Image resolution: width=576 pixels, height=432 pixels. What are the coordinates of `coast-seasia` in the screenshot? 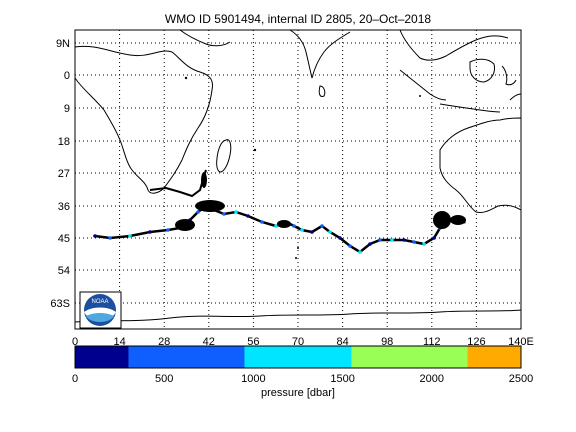 It's located at (454, 45).